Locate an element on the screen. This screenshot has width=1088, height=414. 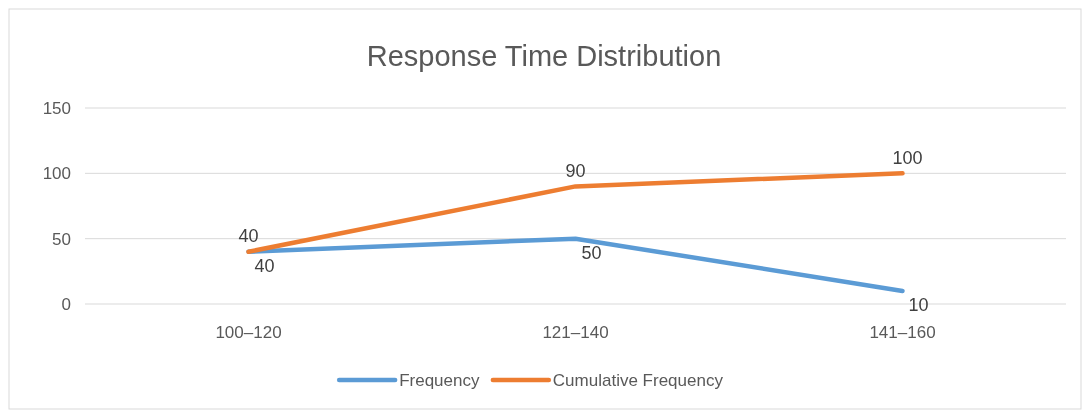
chart-title: Response Time Distribution is located at coordinates (544, 56).